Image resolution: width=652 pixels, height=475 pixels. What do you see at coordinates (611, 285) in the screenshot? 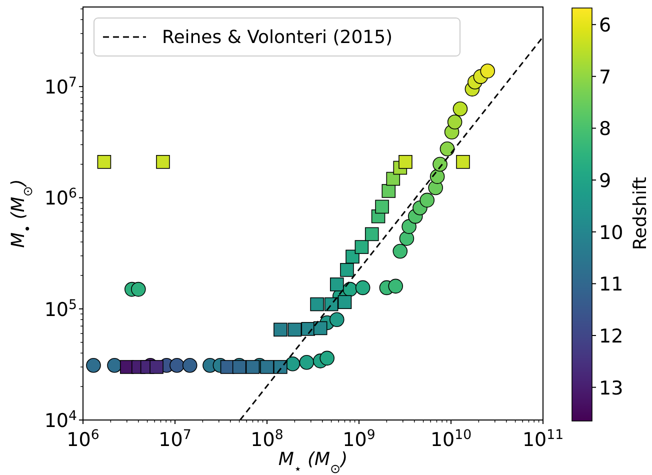
I see `color-bar-label: 11` at bounding box center [611, 285].